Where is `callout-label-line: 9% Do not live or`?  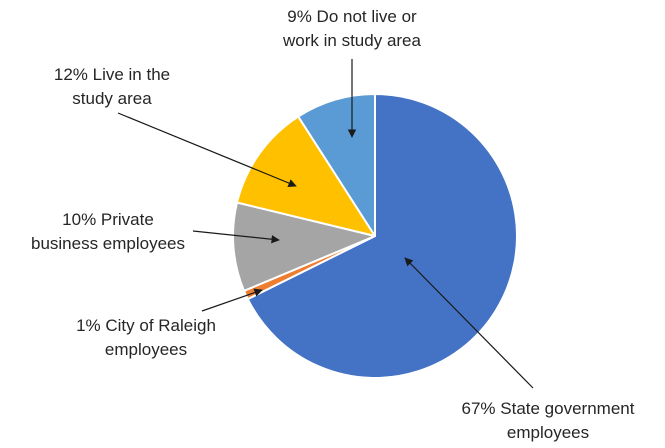 callout-label-line: 9% Do not live or is located at coordinates (352, 16).